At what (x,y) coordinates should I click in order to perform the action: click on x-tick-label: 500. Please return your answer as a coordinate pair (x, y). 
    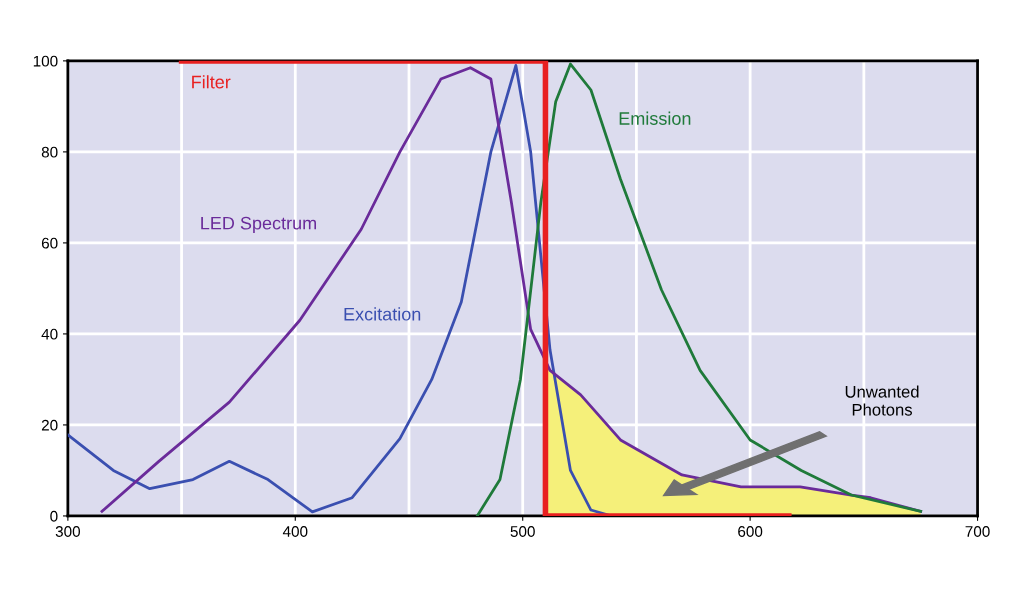
    Looking at the image, I should click on (522, 531).